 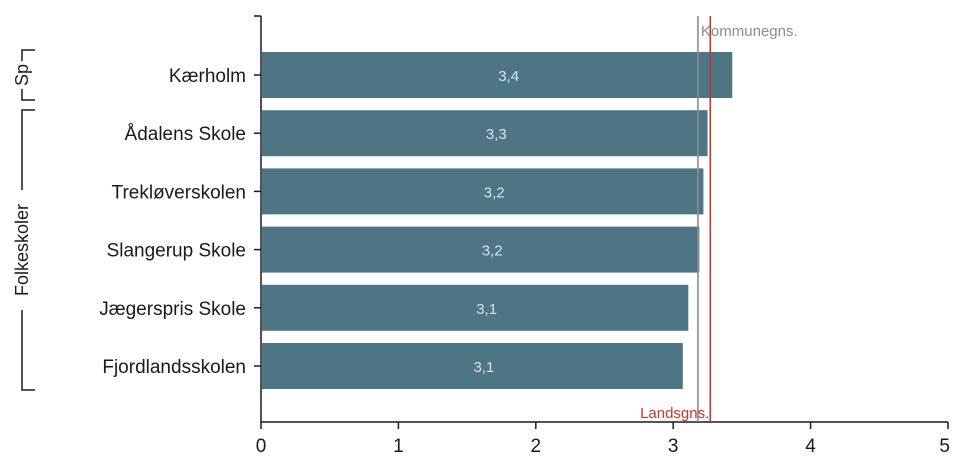 What do you see at coordinates (185, 134) in the screenshot?
I see `category-label: Ådalens Skole` at bounding box center [185, 134].